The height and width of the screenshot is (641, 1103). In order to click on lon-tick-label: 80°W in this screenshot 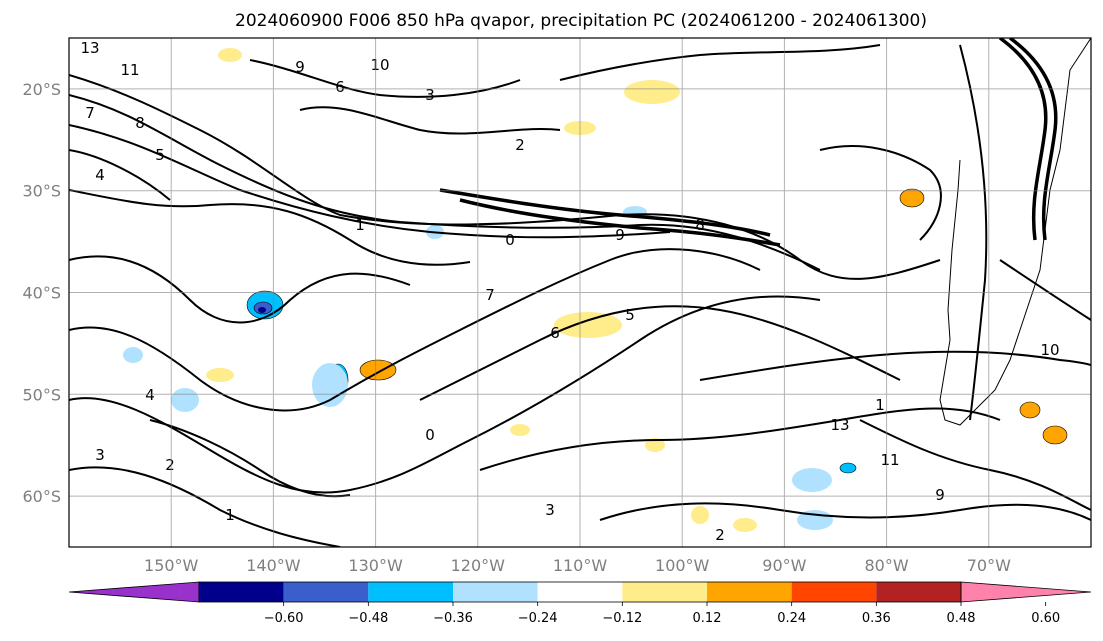, I will do `click(887, 565)`.